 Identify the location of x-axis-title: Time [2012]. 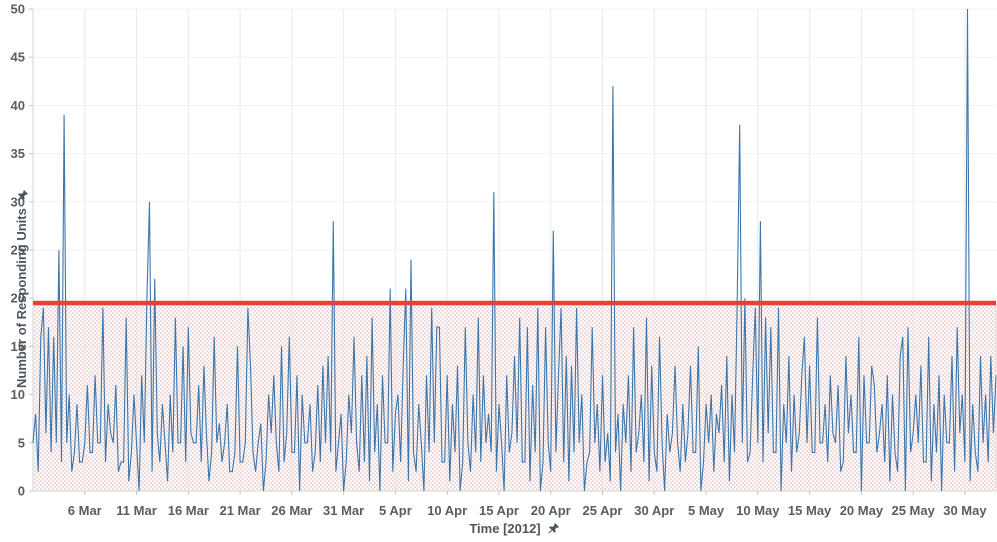
(514, 528).